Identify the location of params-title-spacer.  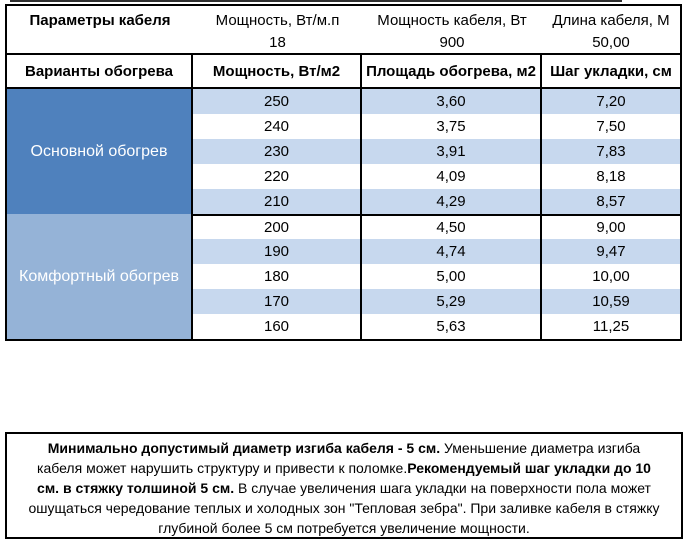
(100, 42).